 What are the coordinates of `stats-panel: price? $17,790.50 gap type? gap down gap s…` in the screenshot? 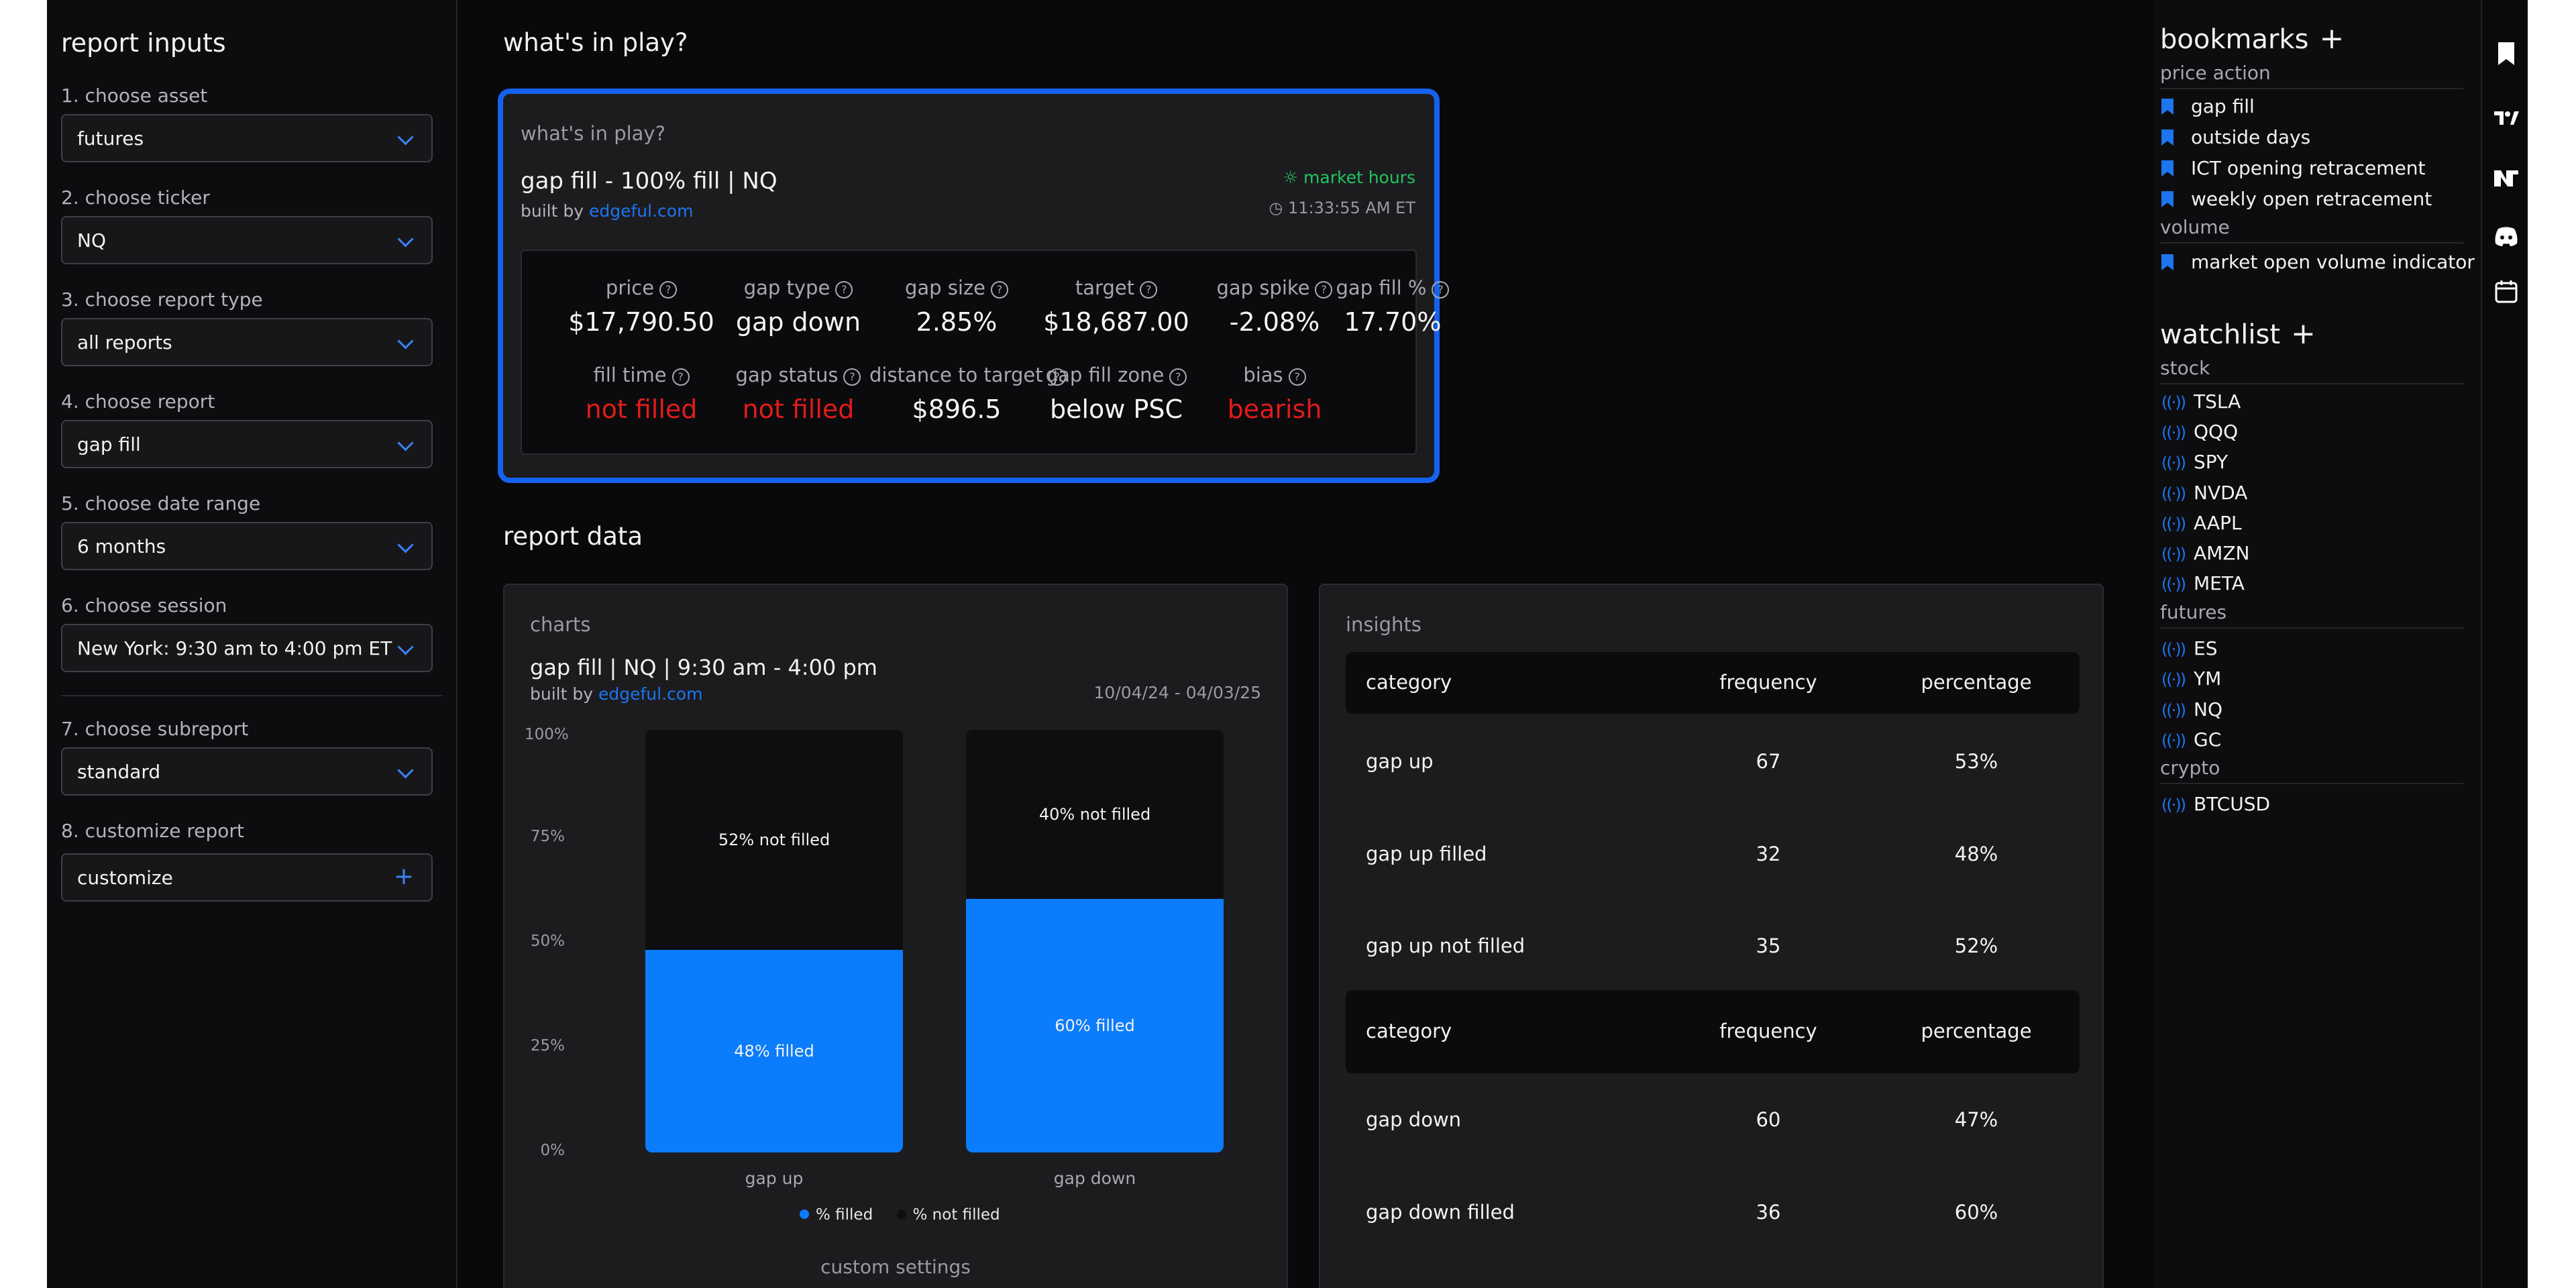 It's located at (985, 352).